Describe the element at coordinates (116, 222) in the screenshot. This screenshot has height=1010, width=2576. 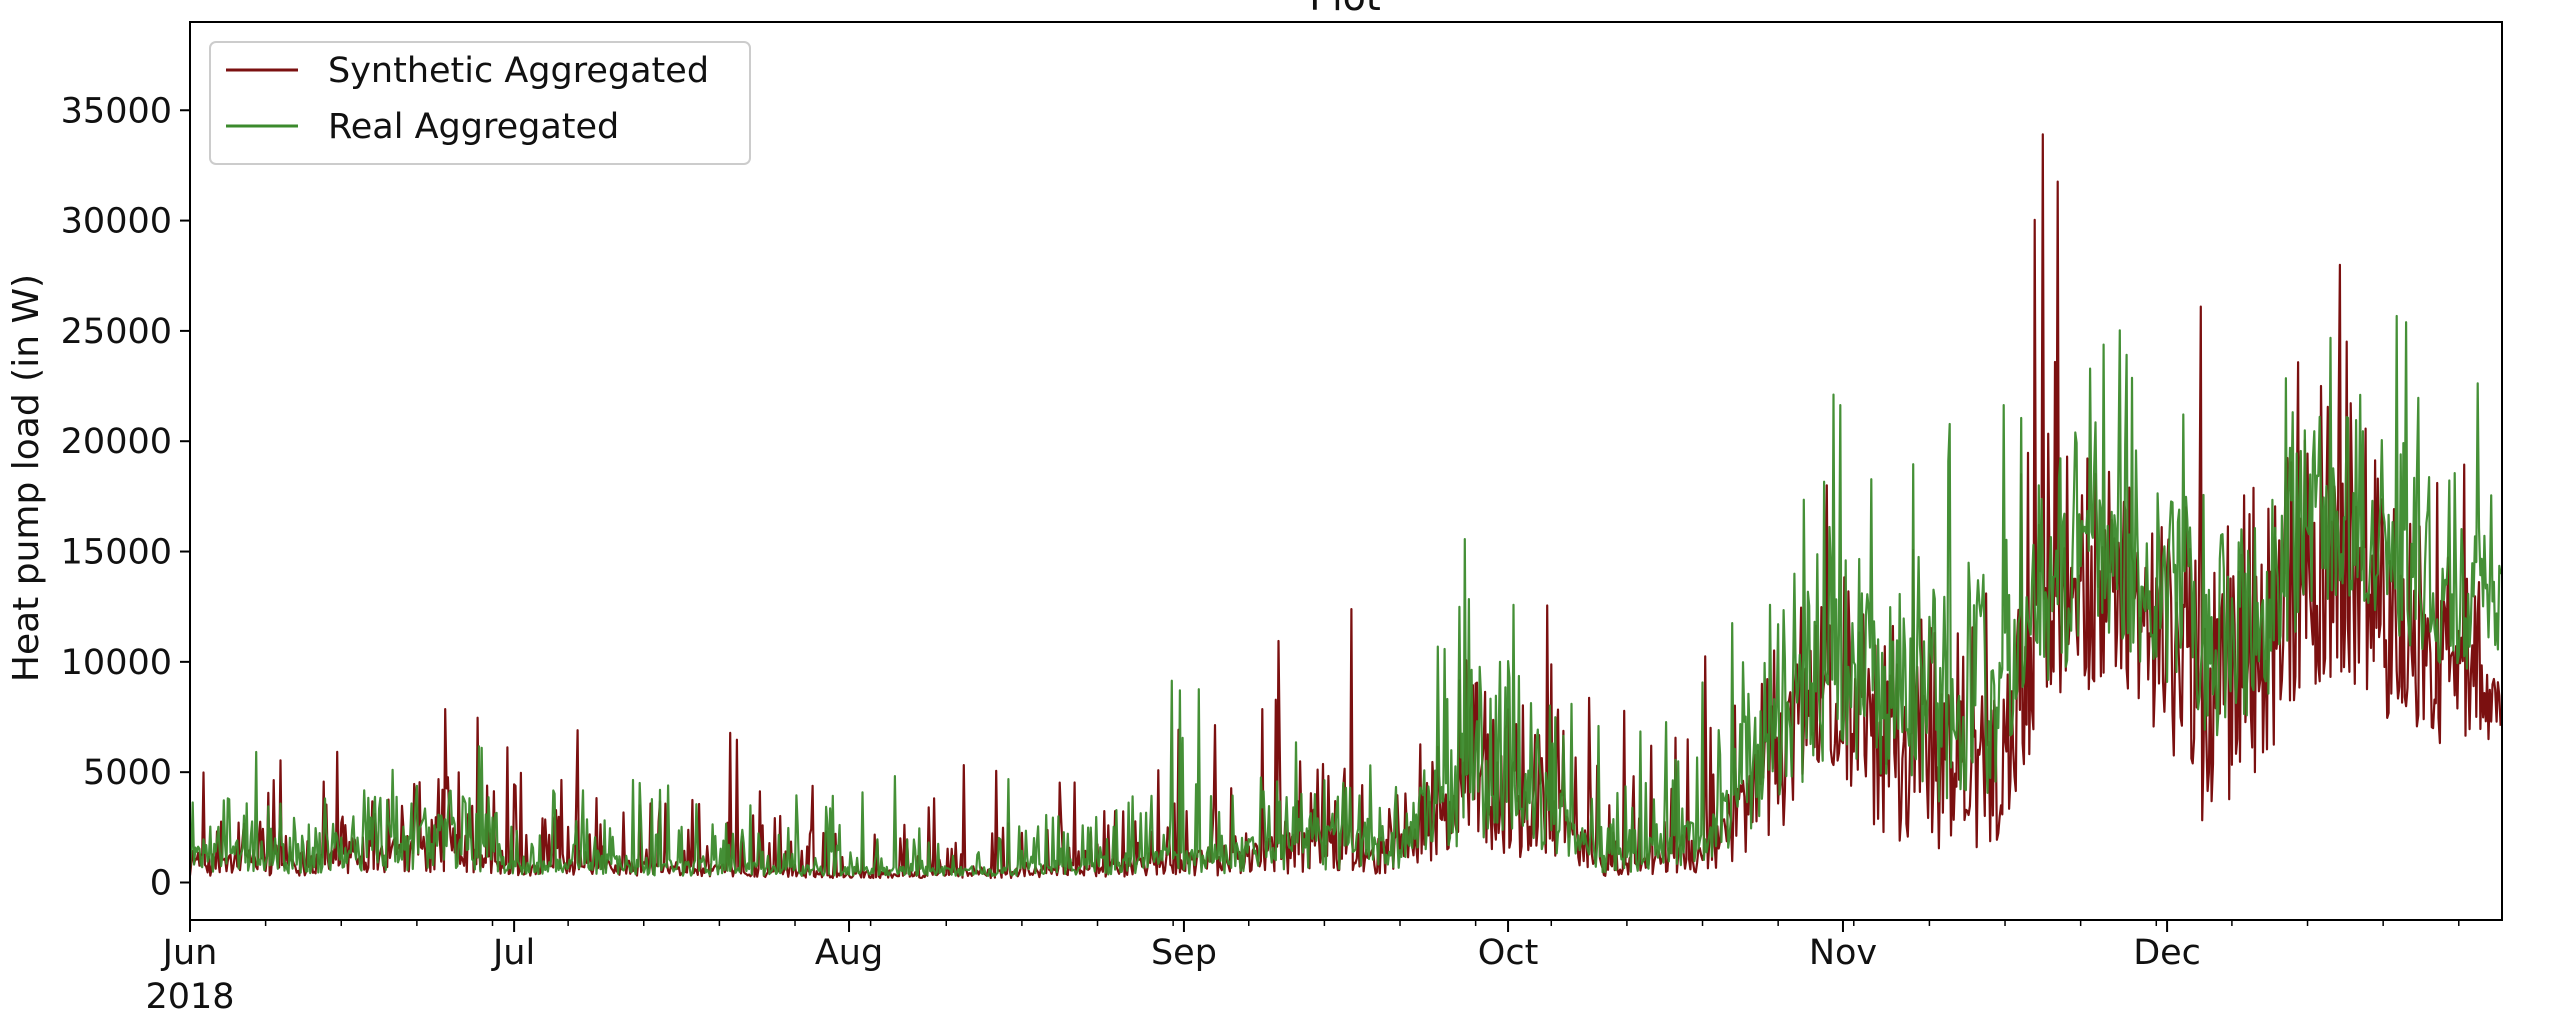
I see `y-tick-label: 30000` at that location.